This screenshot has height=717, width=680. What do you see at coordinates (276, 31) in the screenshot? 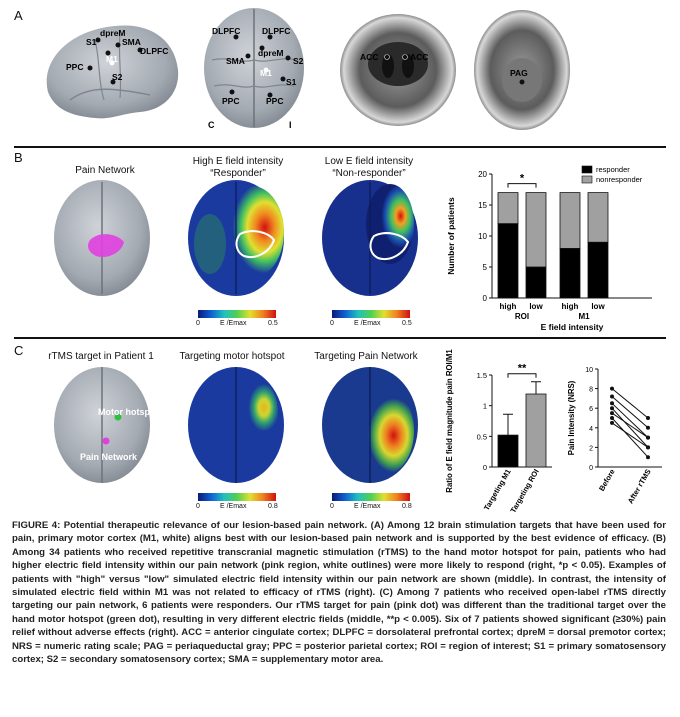
I see `label-dlpfc-top-r: DLPFC` at bounding box center [276, 31].